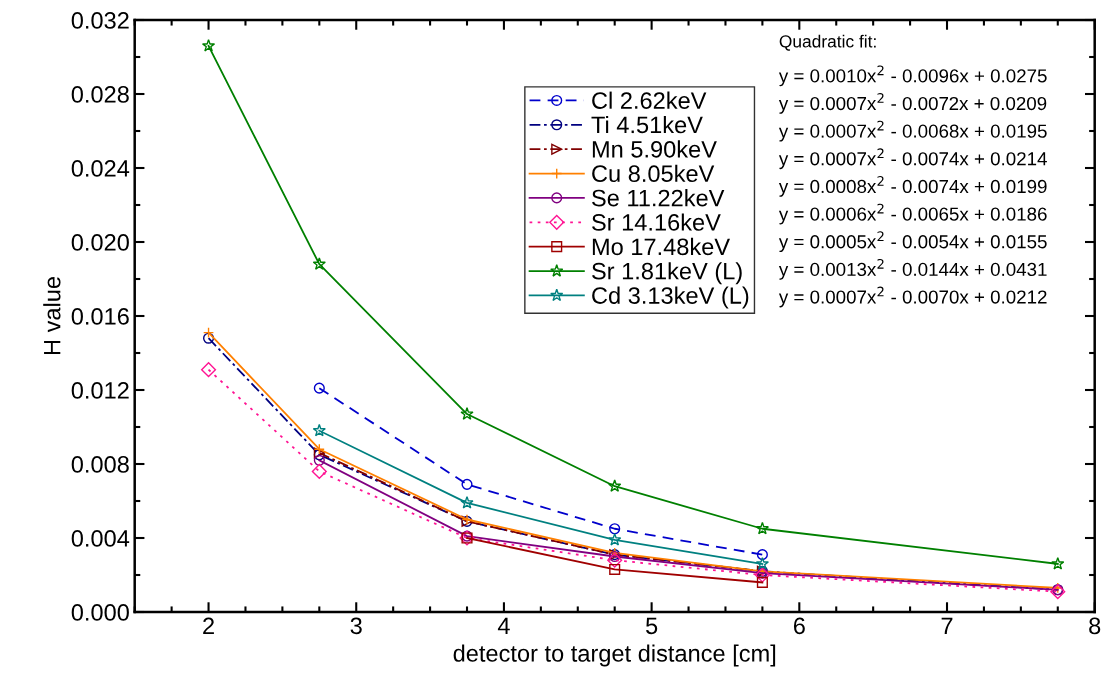  Describe the element at coordinates (52, 316) in the screenshot. I see `y-axis-title: H value` at that location.